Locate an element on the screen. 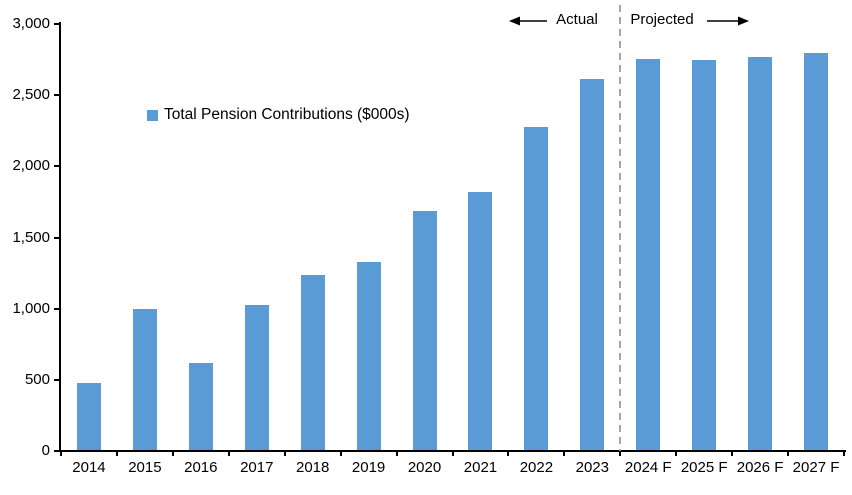 The width and height of the screenshot is (852, 495). x-tick-label: 2018 is located at coordinates (312, 467).